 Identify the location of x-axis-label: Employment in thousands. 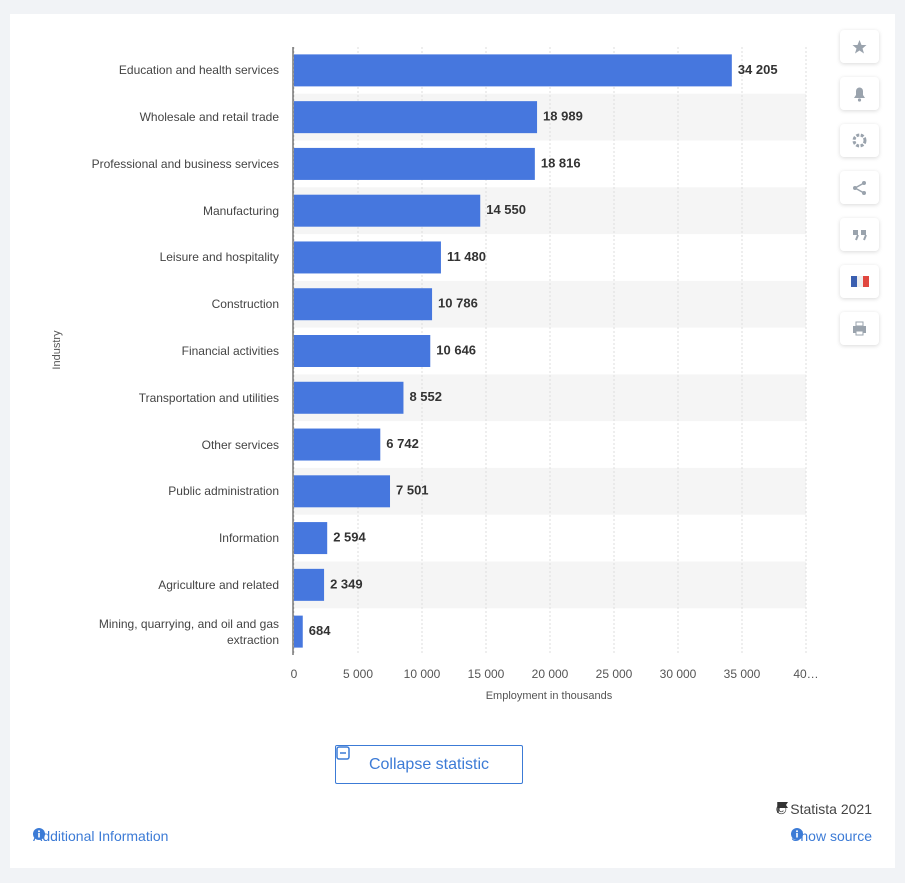
(549, 696).